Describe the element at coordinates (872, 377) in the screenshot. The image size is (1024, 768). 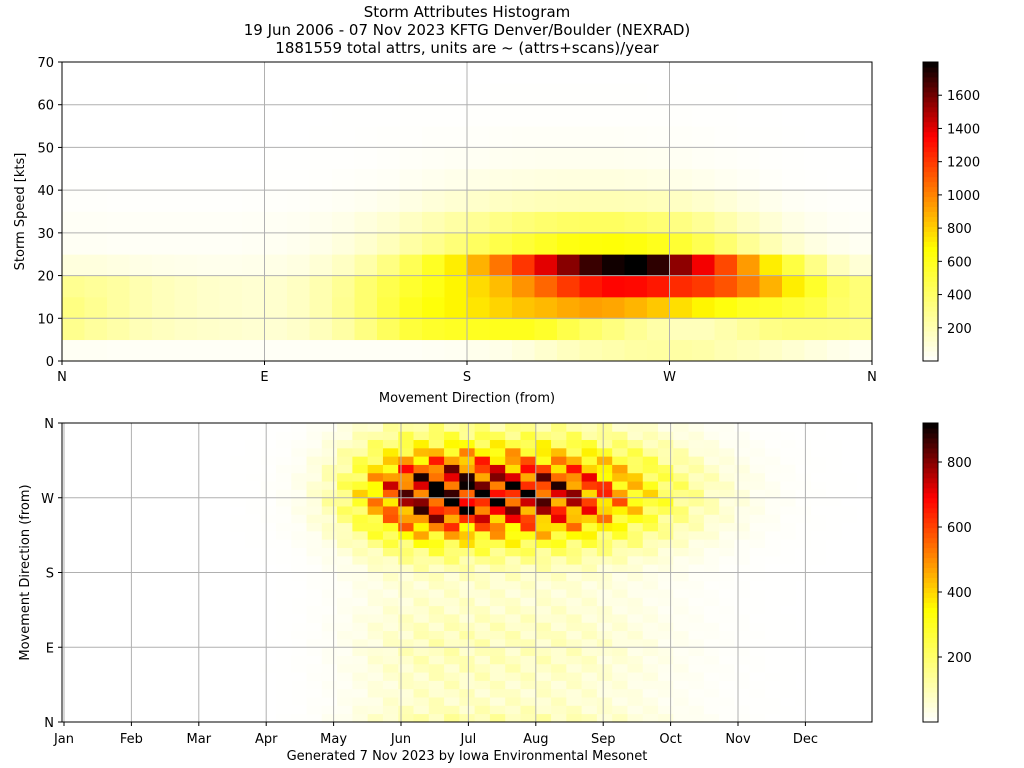
I see `x-tick-label: N` at that location.